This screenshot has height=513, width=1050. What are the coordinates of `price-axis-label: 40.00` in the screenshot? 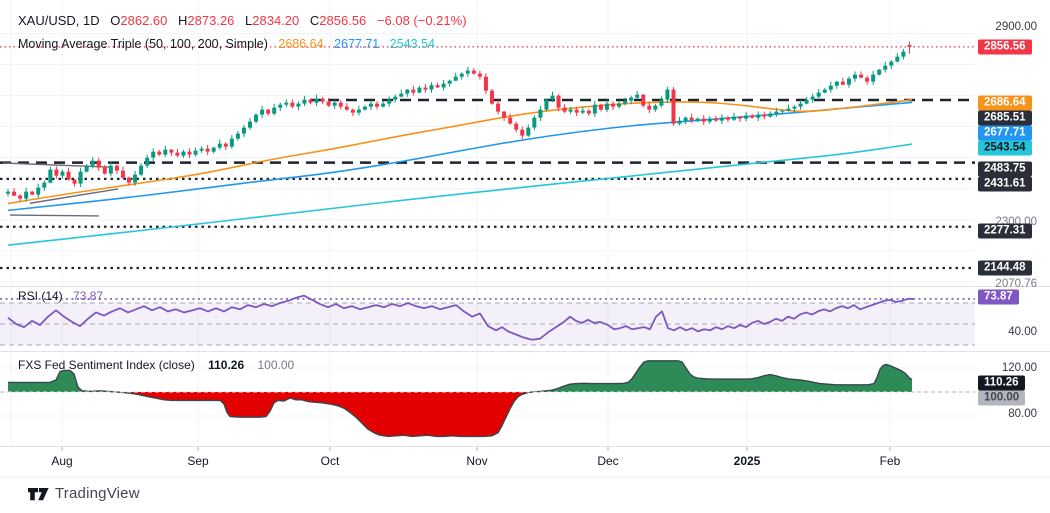 It's located at (1022, 332).